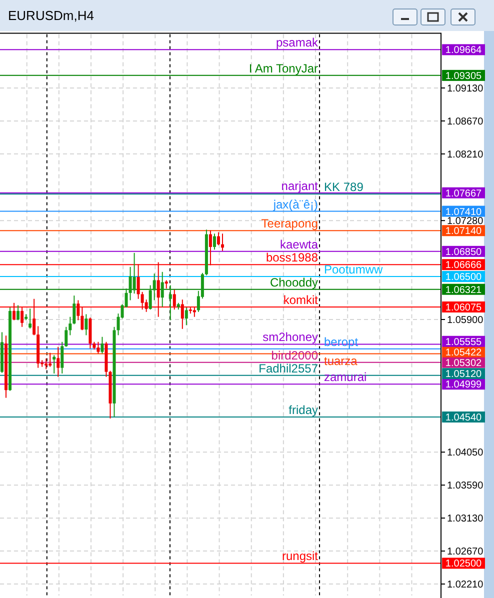 This screenshot has width=494, height=598. I want to click on y-tick-label: 1.02670, so click(465, 552).